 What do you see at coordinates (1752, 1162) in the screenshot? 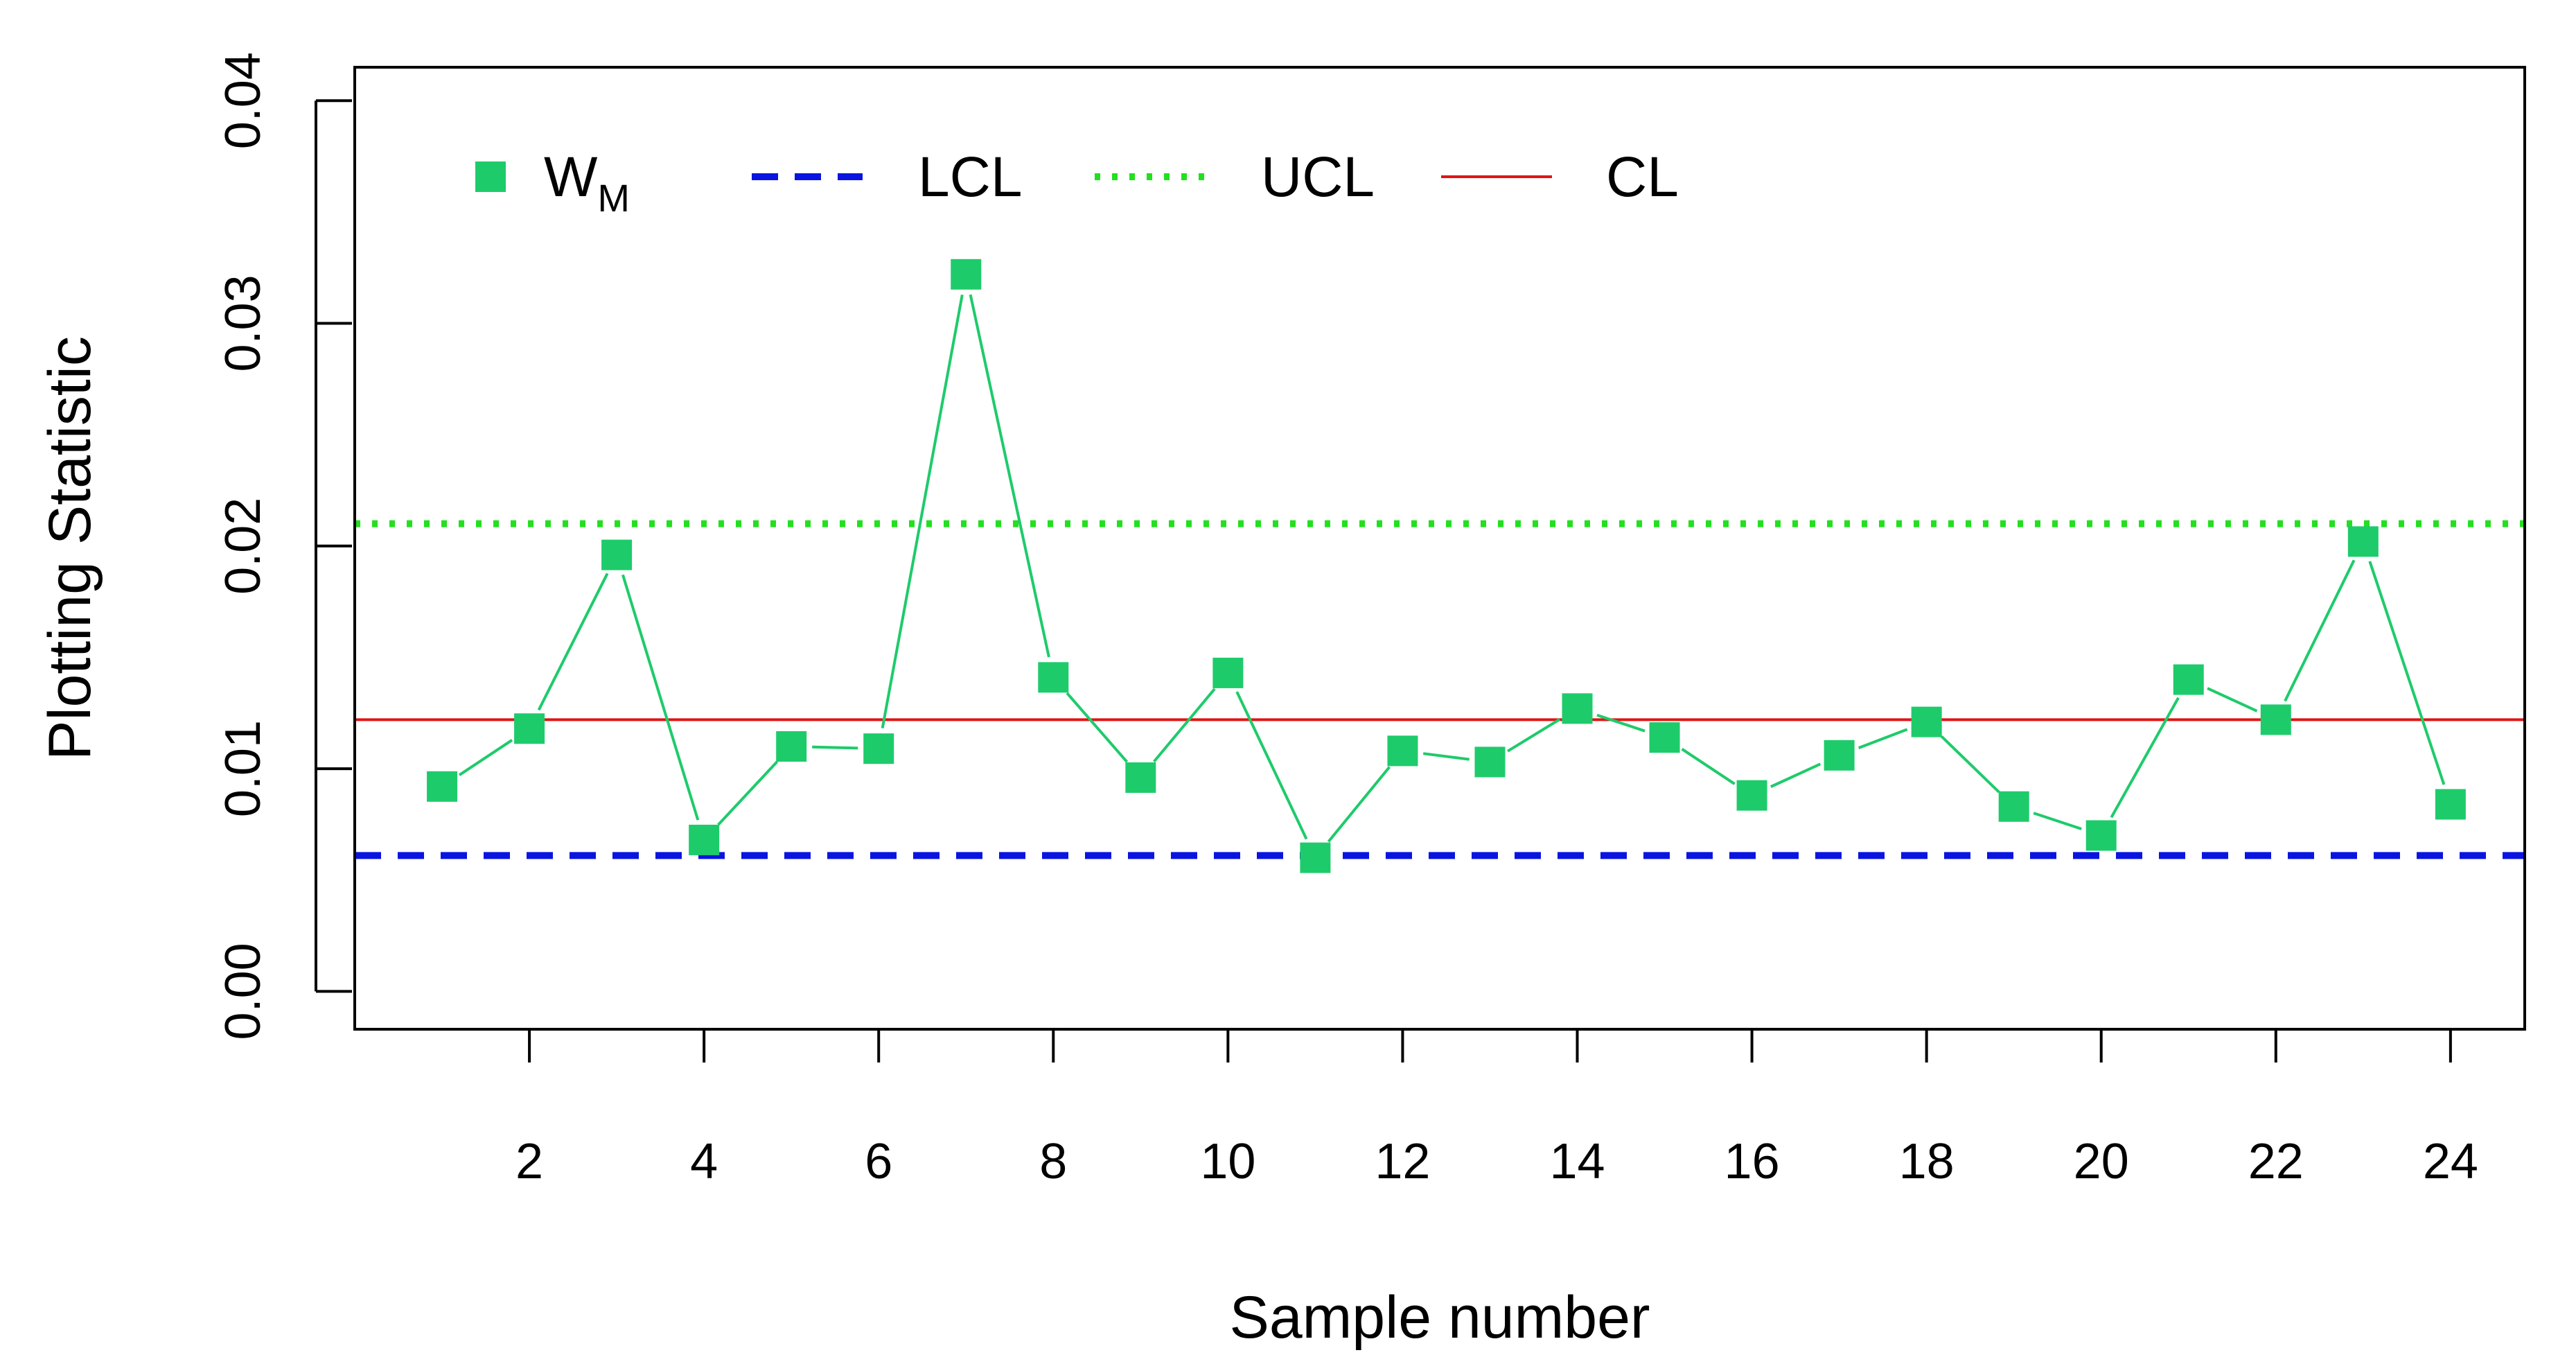
I see `x-tick-label: 16` at bounding box center [1752, 1162].